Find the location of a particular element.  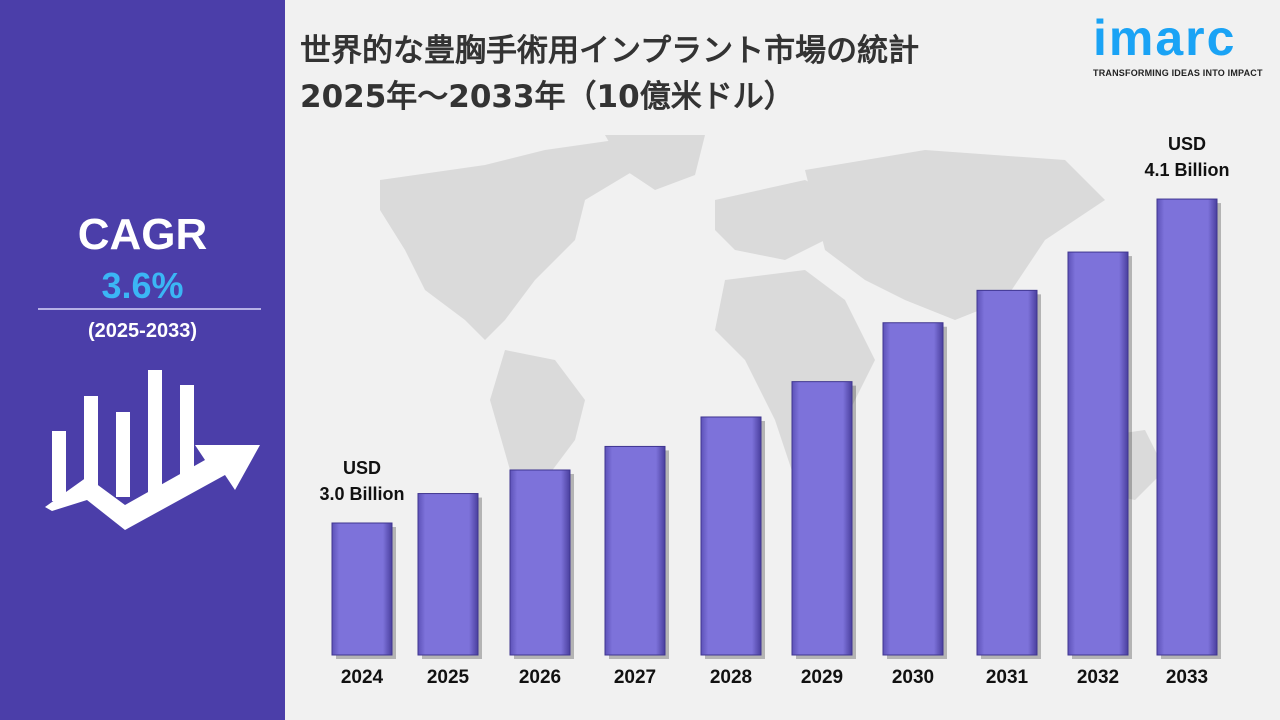

bar-2026 is located at coordinates (540, 562).